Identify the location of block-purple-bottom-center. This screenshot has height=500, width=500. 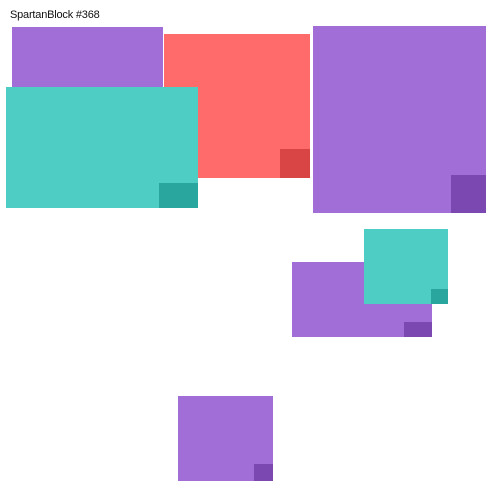
(225, 438).